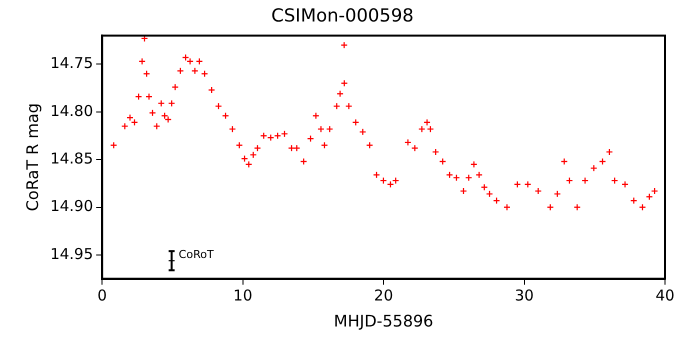 This screenshot has width=695, height=340. What do you see at coordinates (242, 295) in the screenshot?
I see `x-tick-label: 10` at bounding box center [242, 295].